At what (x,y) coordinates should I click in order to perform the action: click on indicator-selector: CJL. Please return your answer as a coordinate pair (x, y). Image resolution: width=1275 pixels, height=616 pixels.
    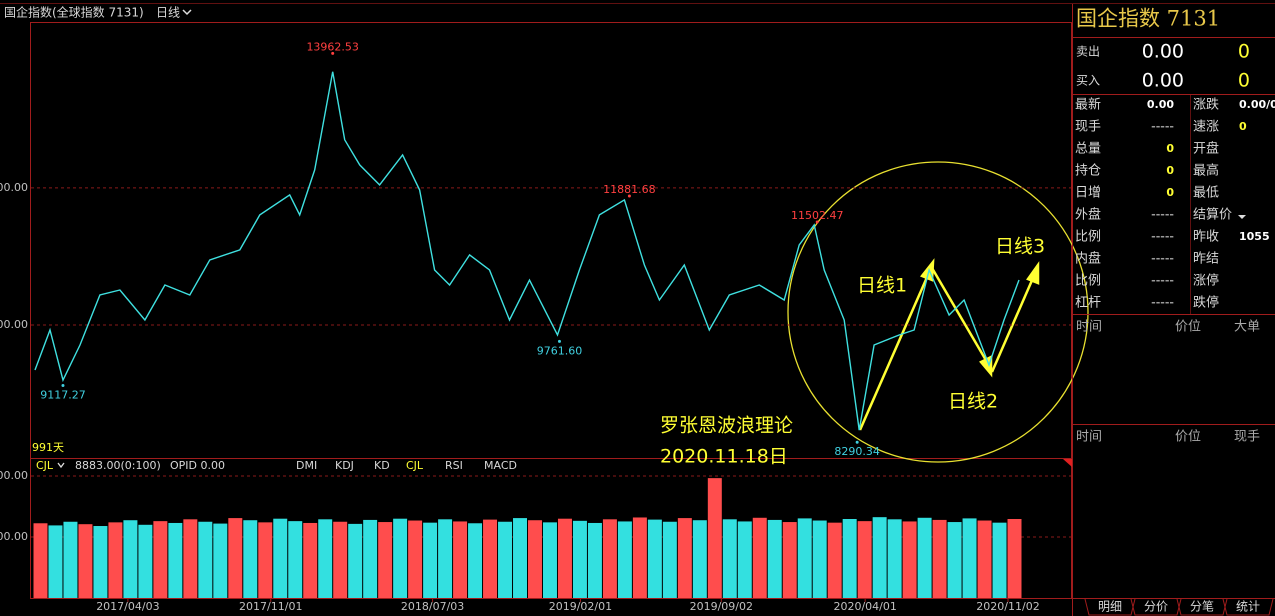
    Looking at the image, I should click on (45, 465).